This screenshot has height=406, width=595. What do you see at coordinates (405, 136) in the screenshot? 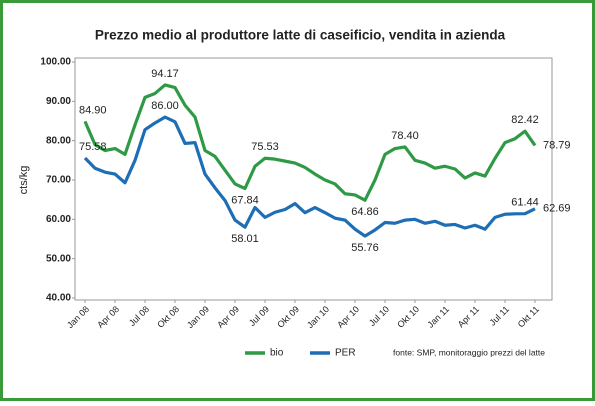
I see `data-label: 78.40` at bounding box center [405, 136].